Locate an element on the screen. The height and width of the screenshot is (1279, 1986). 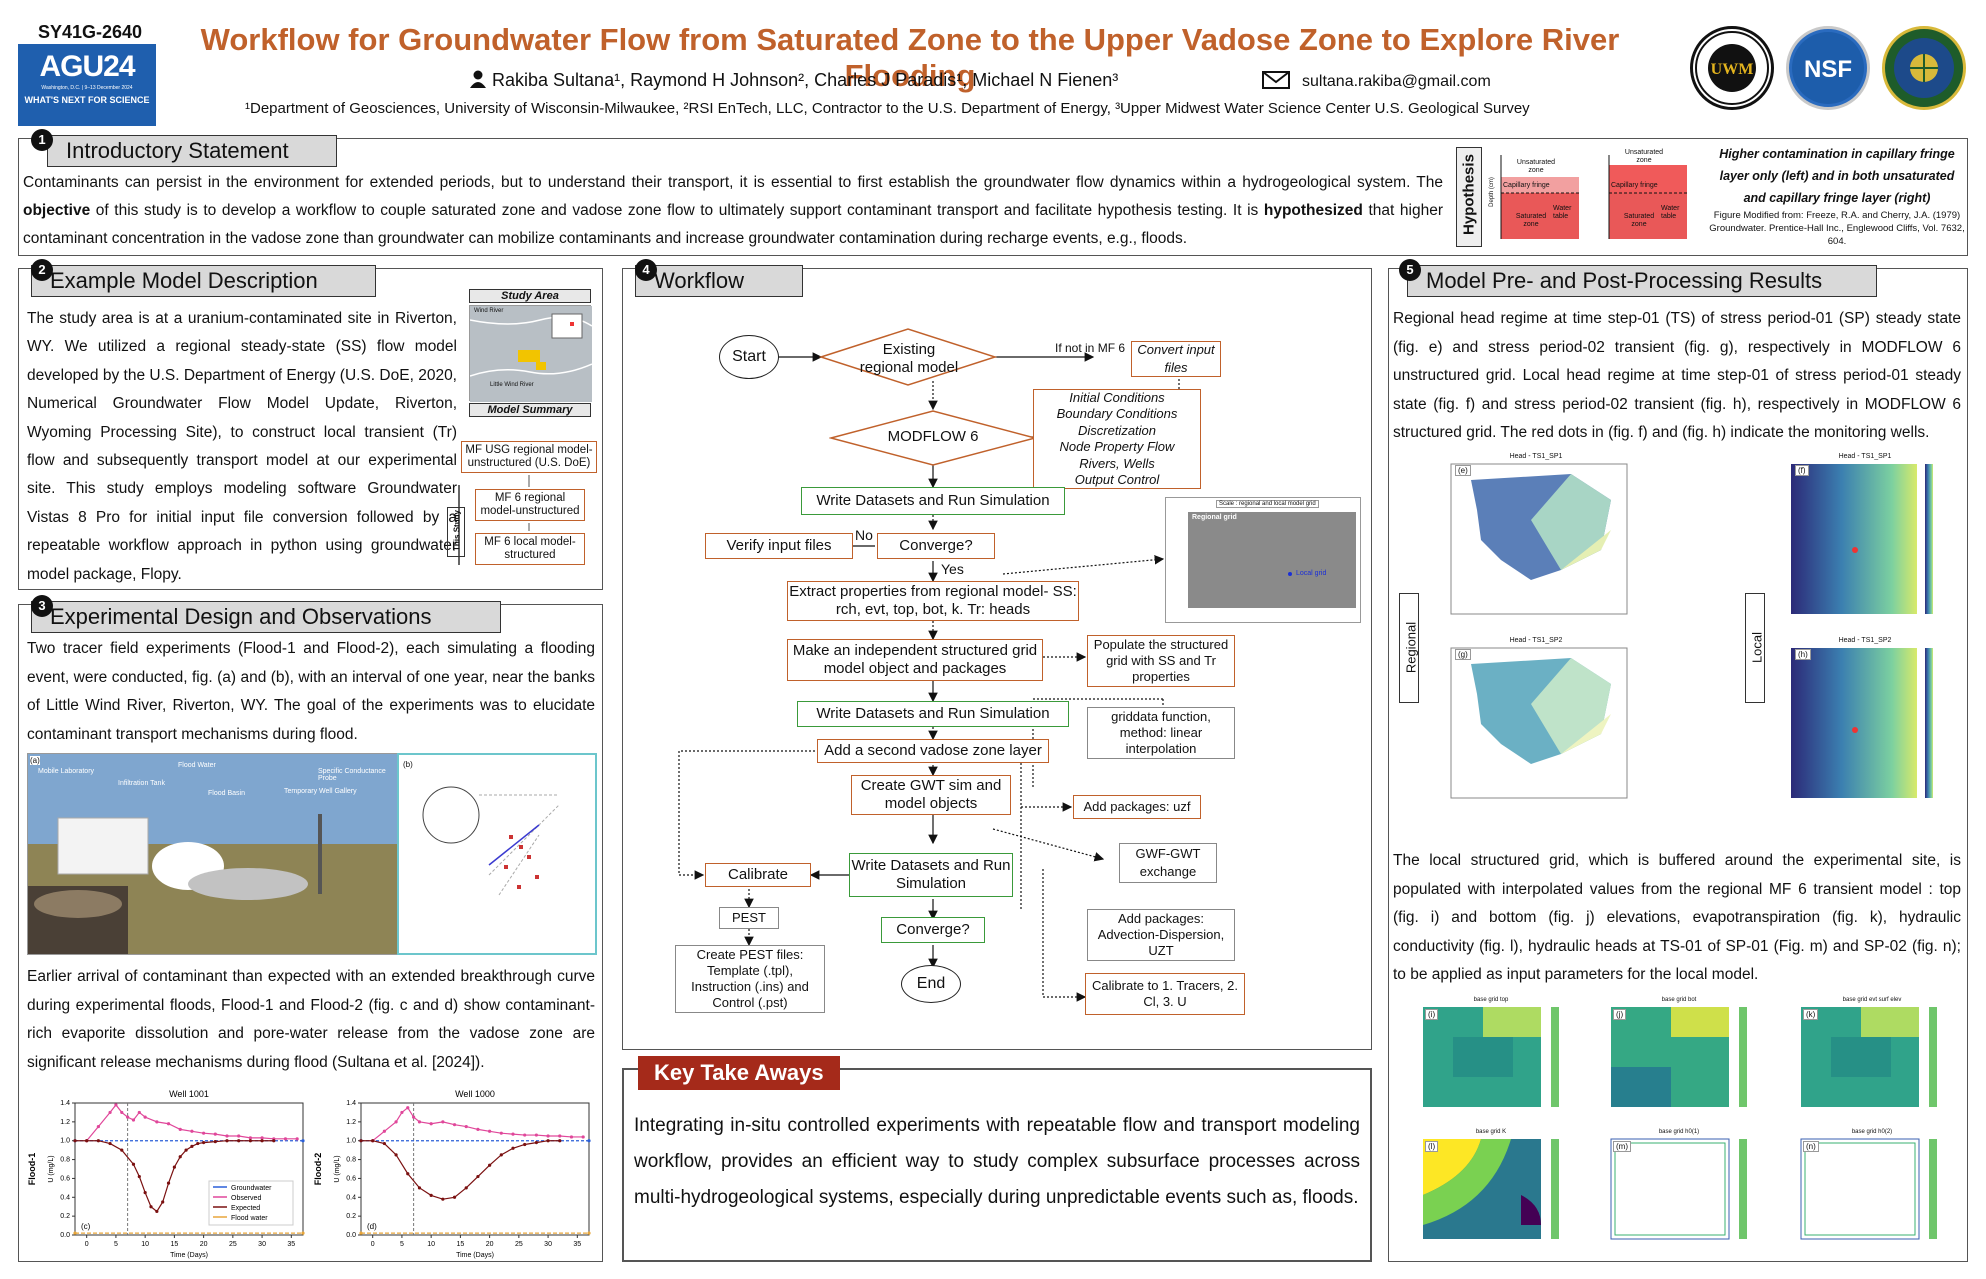
legend-entry: Flood water is located at coordinates (249, 1218).